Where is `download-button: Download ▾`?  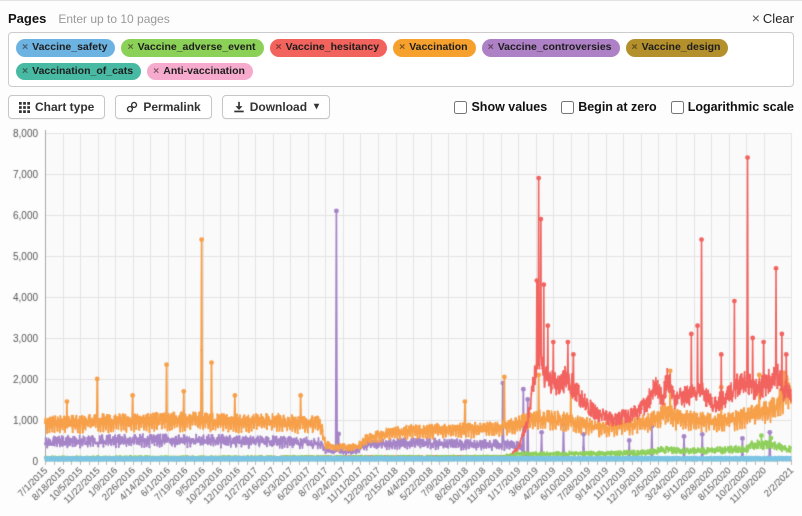 download-button: Download ▾ is located at coordinates (276, 107).